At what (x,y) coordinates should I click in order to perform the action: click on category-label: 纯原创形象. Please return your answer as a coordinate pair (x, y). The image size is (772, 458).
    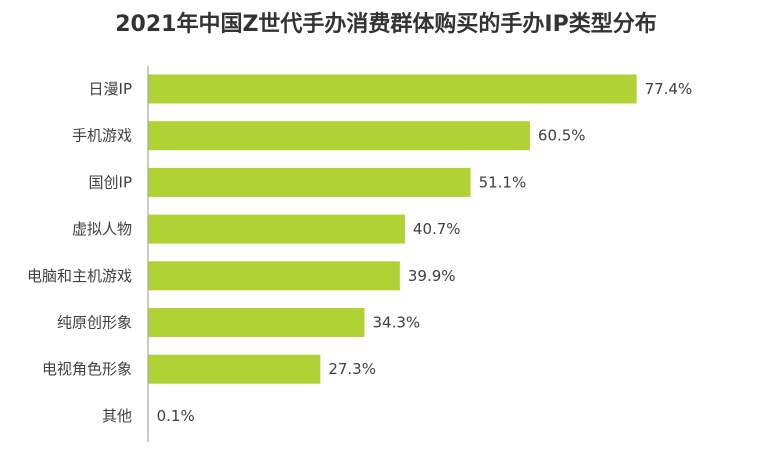
    Looking at the image, I should click on (94, 323).